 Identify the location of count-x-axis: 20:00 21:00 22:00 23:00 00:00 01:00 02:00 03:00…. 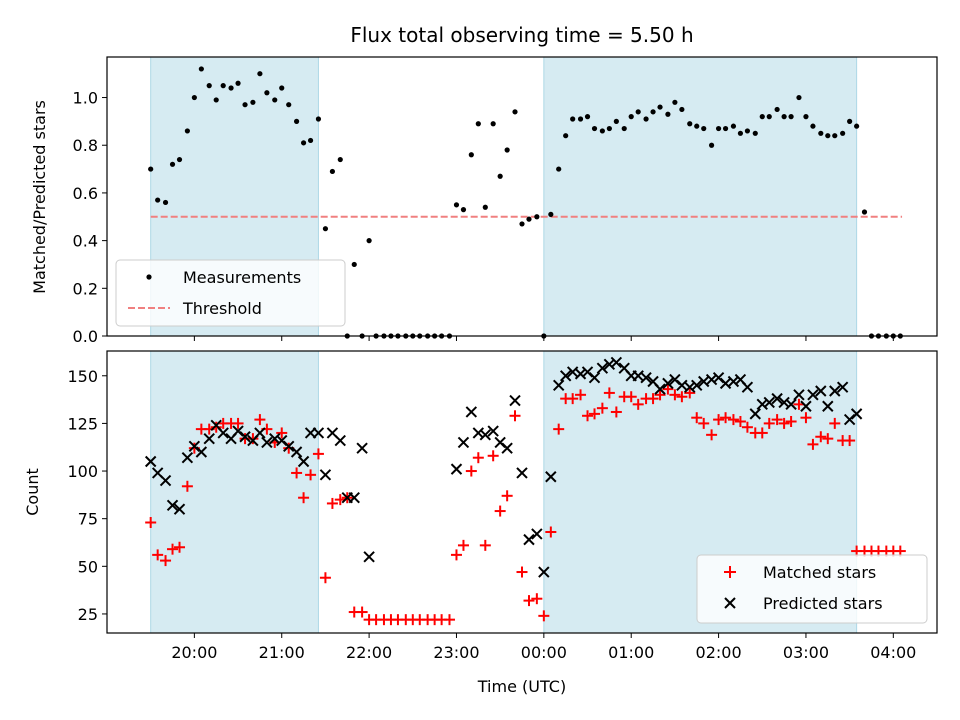
(543, 647).